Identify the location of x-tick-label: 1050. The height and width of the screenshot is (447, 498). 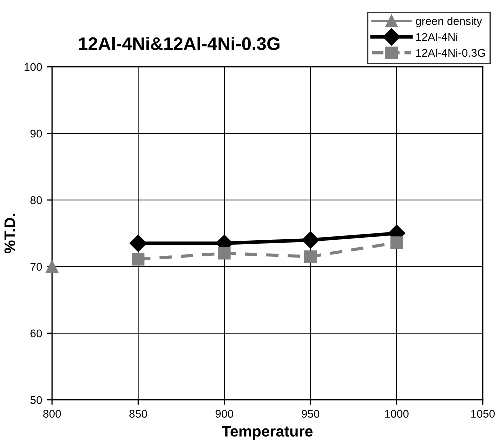
(483, 414).